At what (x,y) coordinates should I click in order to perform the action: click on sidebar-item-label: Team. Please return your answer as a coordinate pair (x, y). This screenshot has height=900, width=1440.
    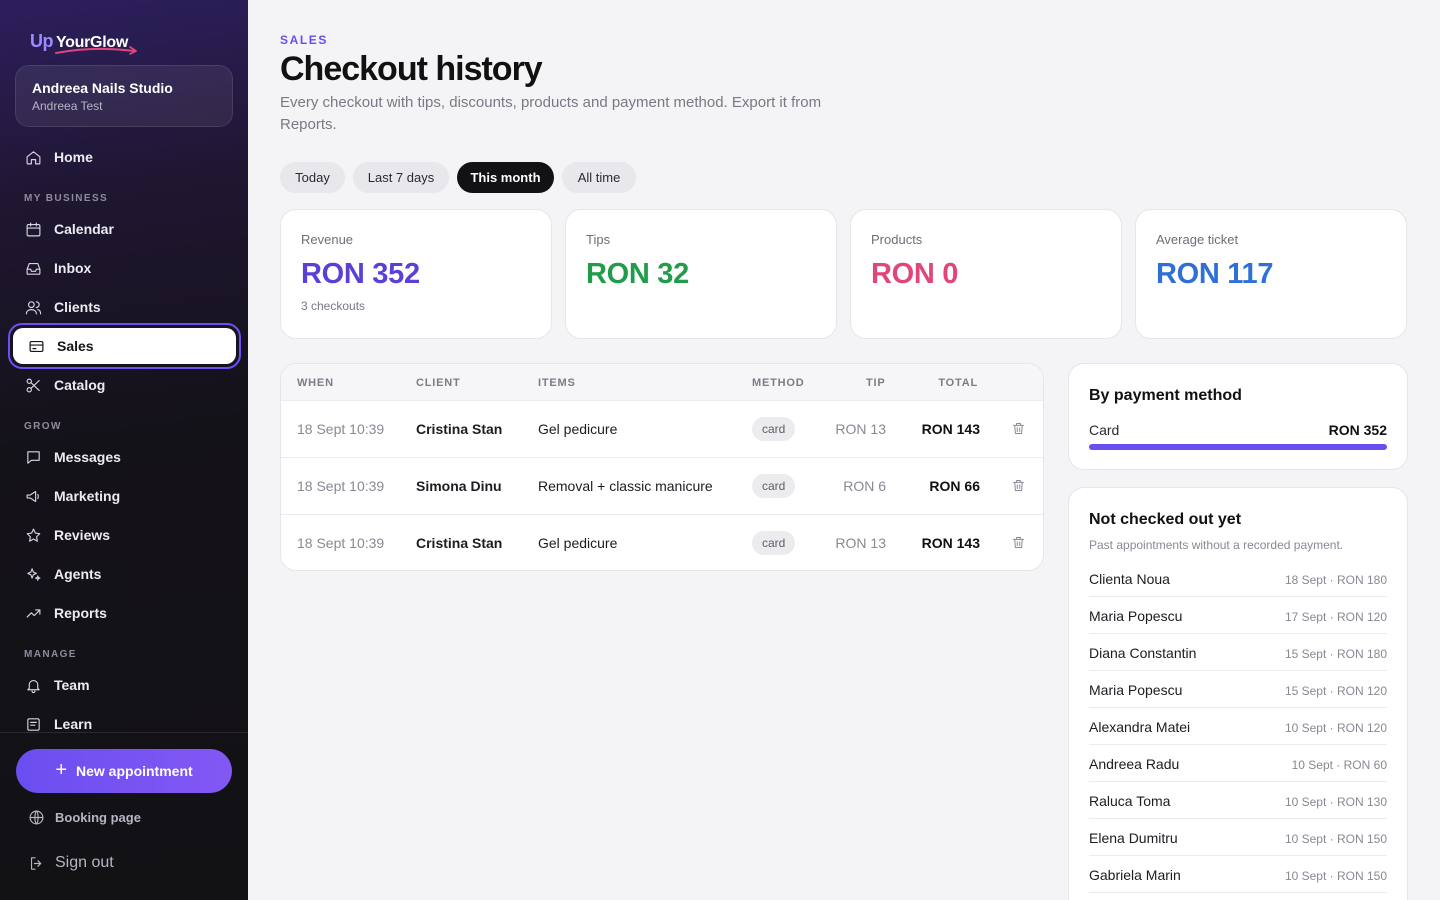
    Looking at the image, I should click on (72, 685).